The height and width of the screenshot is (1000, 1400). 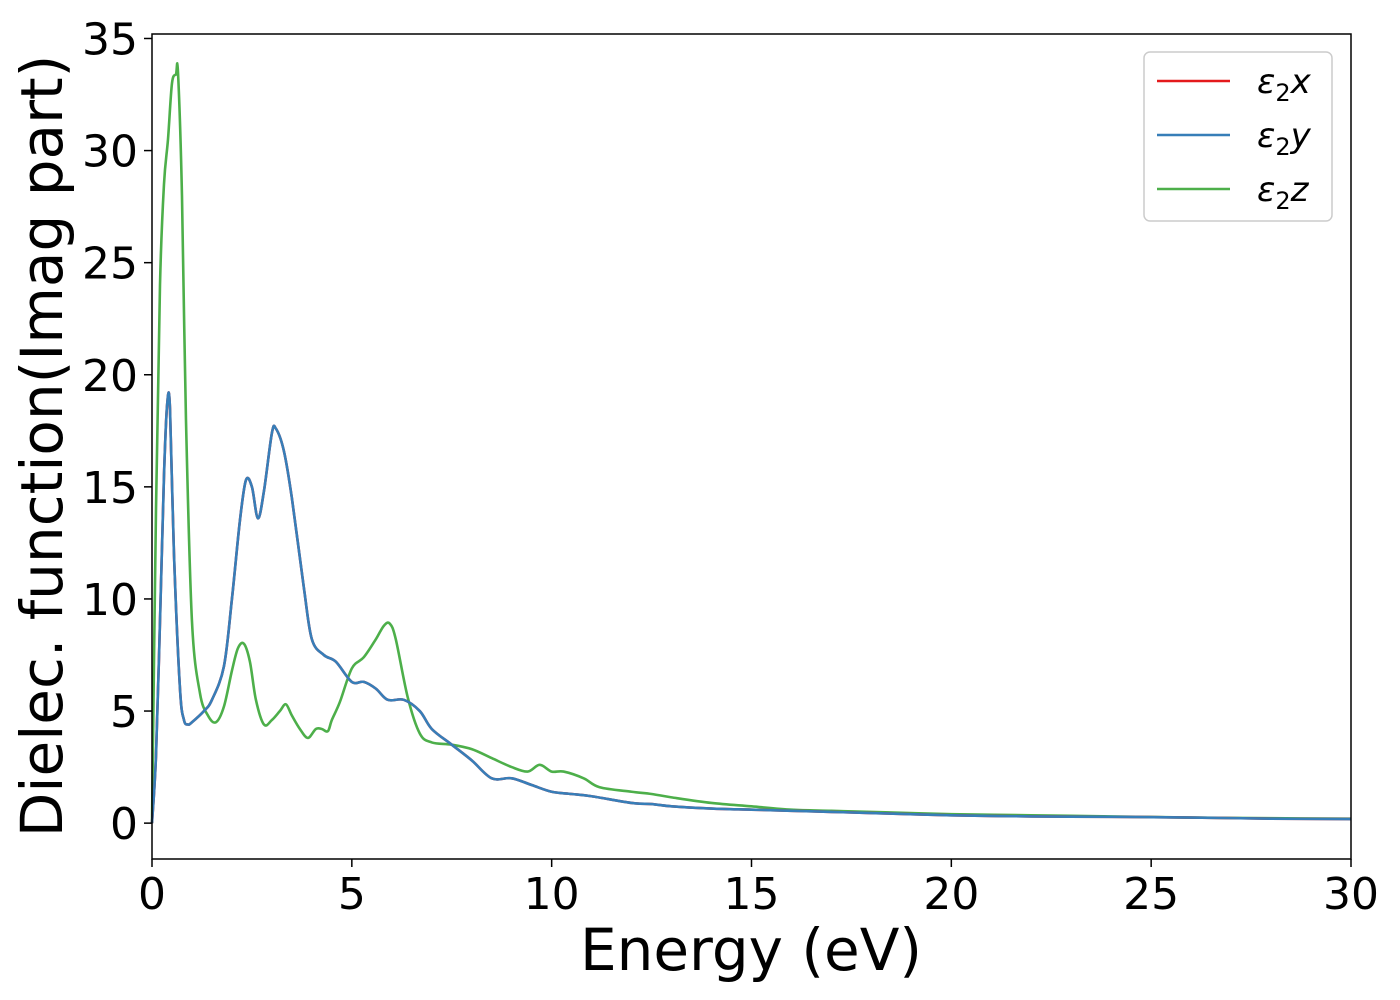 I want to click on legend: ε2x ε2y ε2z, so click(x=1238, y=136).